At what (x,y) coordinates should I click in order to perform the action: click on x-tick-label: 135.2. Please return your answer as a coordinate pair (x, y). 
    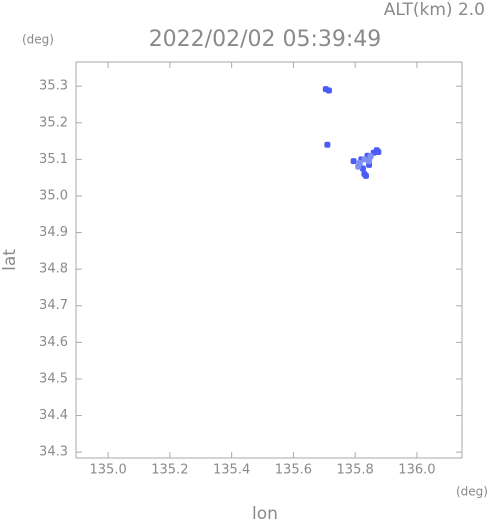
    Looking at the image, I should click on (169, 470).